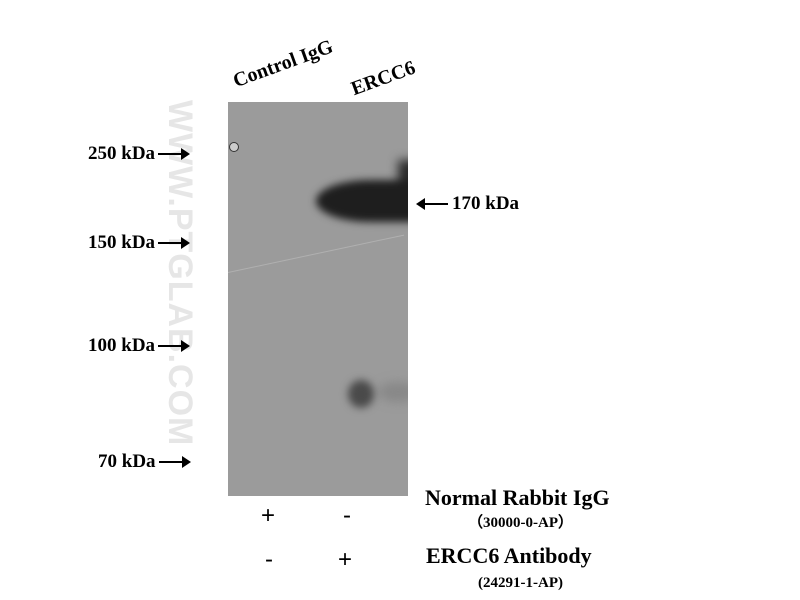  What do you see at coordinates (122, 153) in the screenshot?
I see `marker-label: 250 kDa` at bounding box center [122, 153].